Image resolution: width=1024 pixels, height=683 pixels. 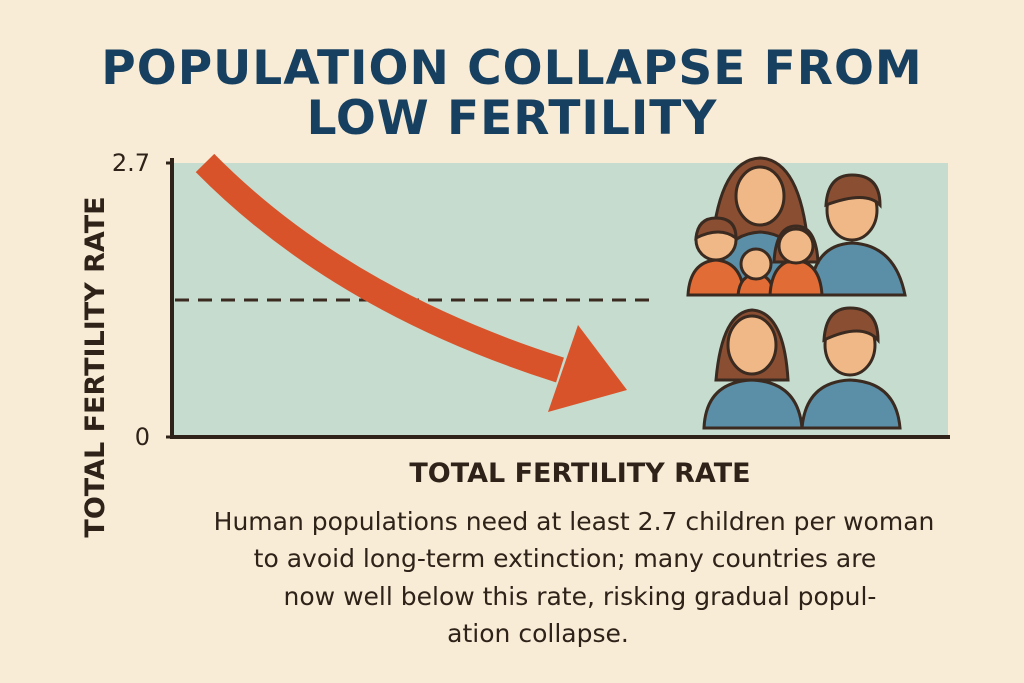 What do you see at coordinates (142, 437) in the screenshot?
I see `y-tick-label: 0` at bounding box center [142, 437].